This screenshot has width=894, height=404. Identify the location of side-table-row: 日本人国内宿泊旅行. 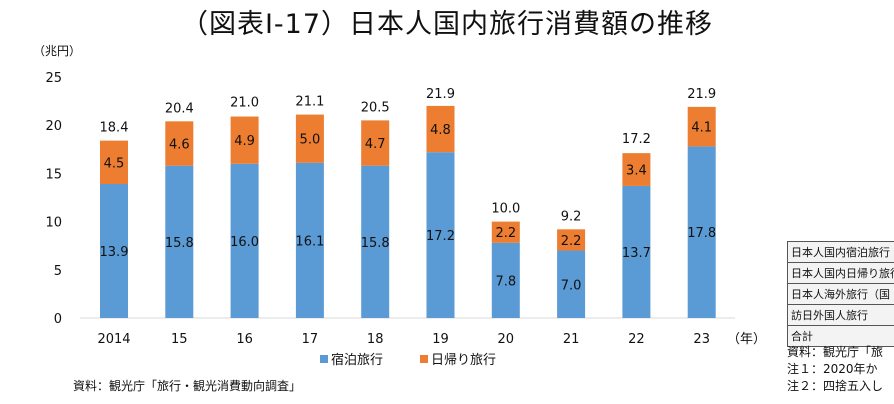
(840, 252).